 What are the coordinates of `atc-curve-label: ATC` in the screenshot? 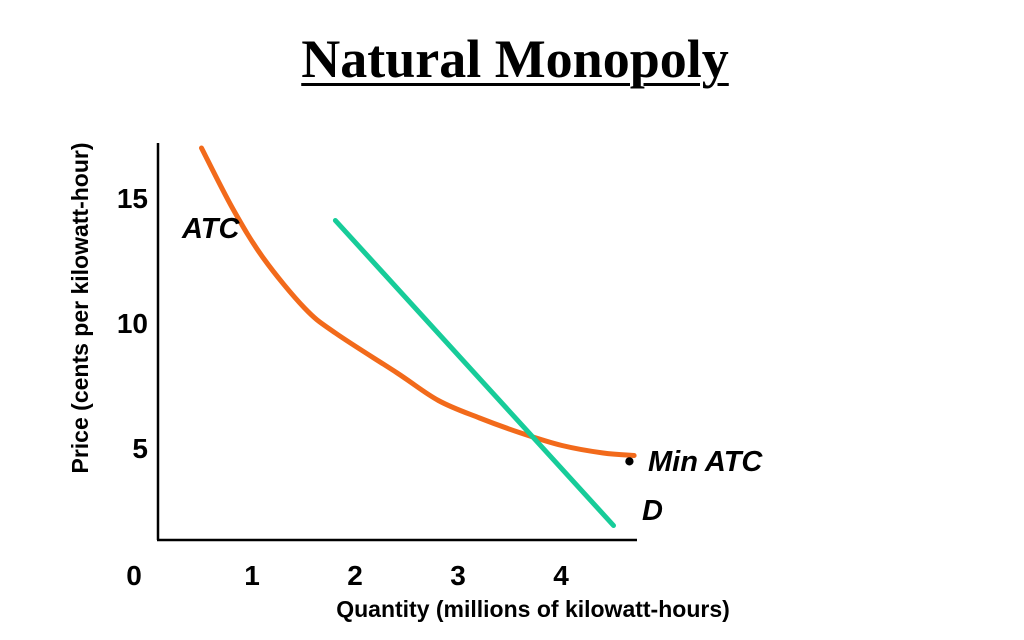 It's located at (211, 229).